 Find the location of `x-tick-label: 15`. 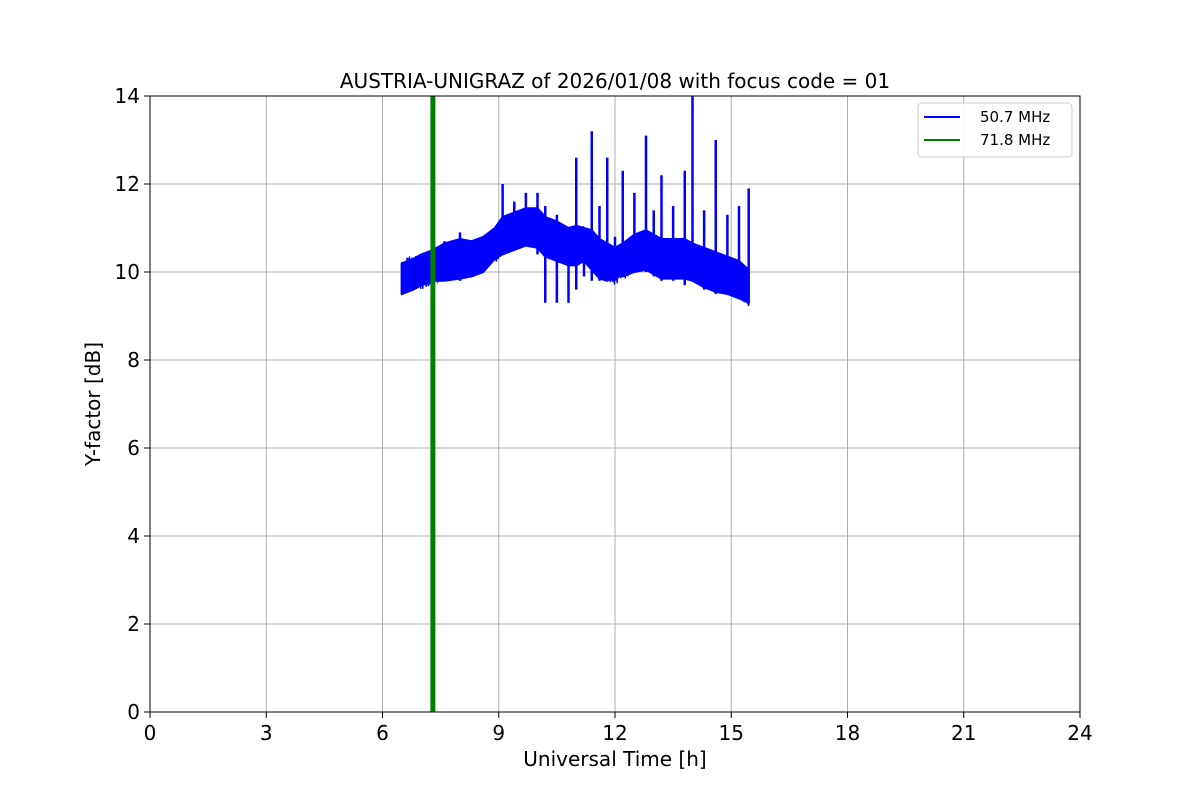

x-tick-label: 15 is located at coordinates (731, 733).